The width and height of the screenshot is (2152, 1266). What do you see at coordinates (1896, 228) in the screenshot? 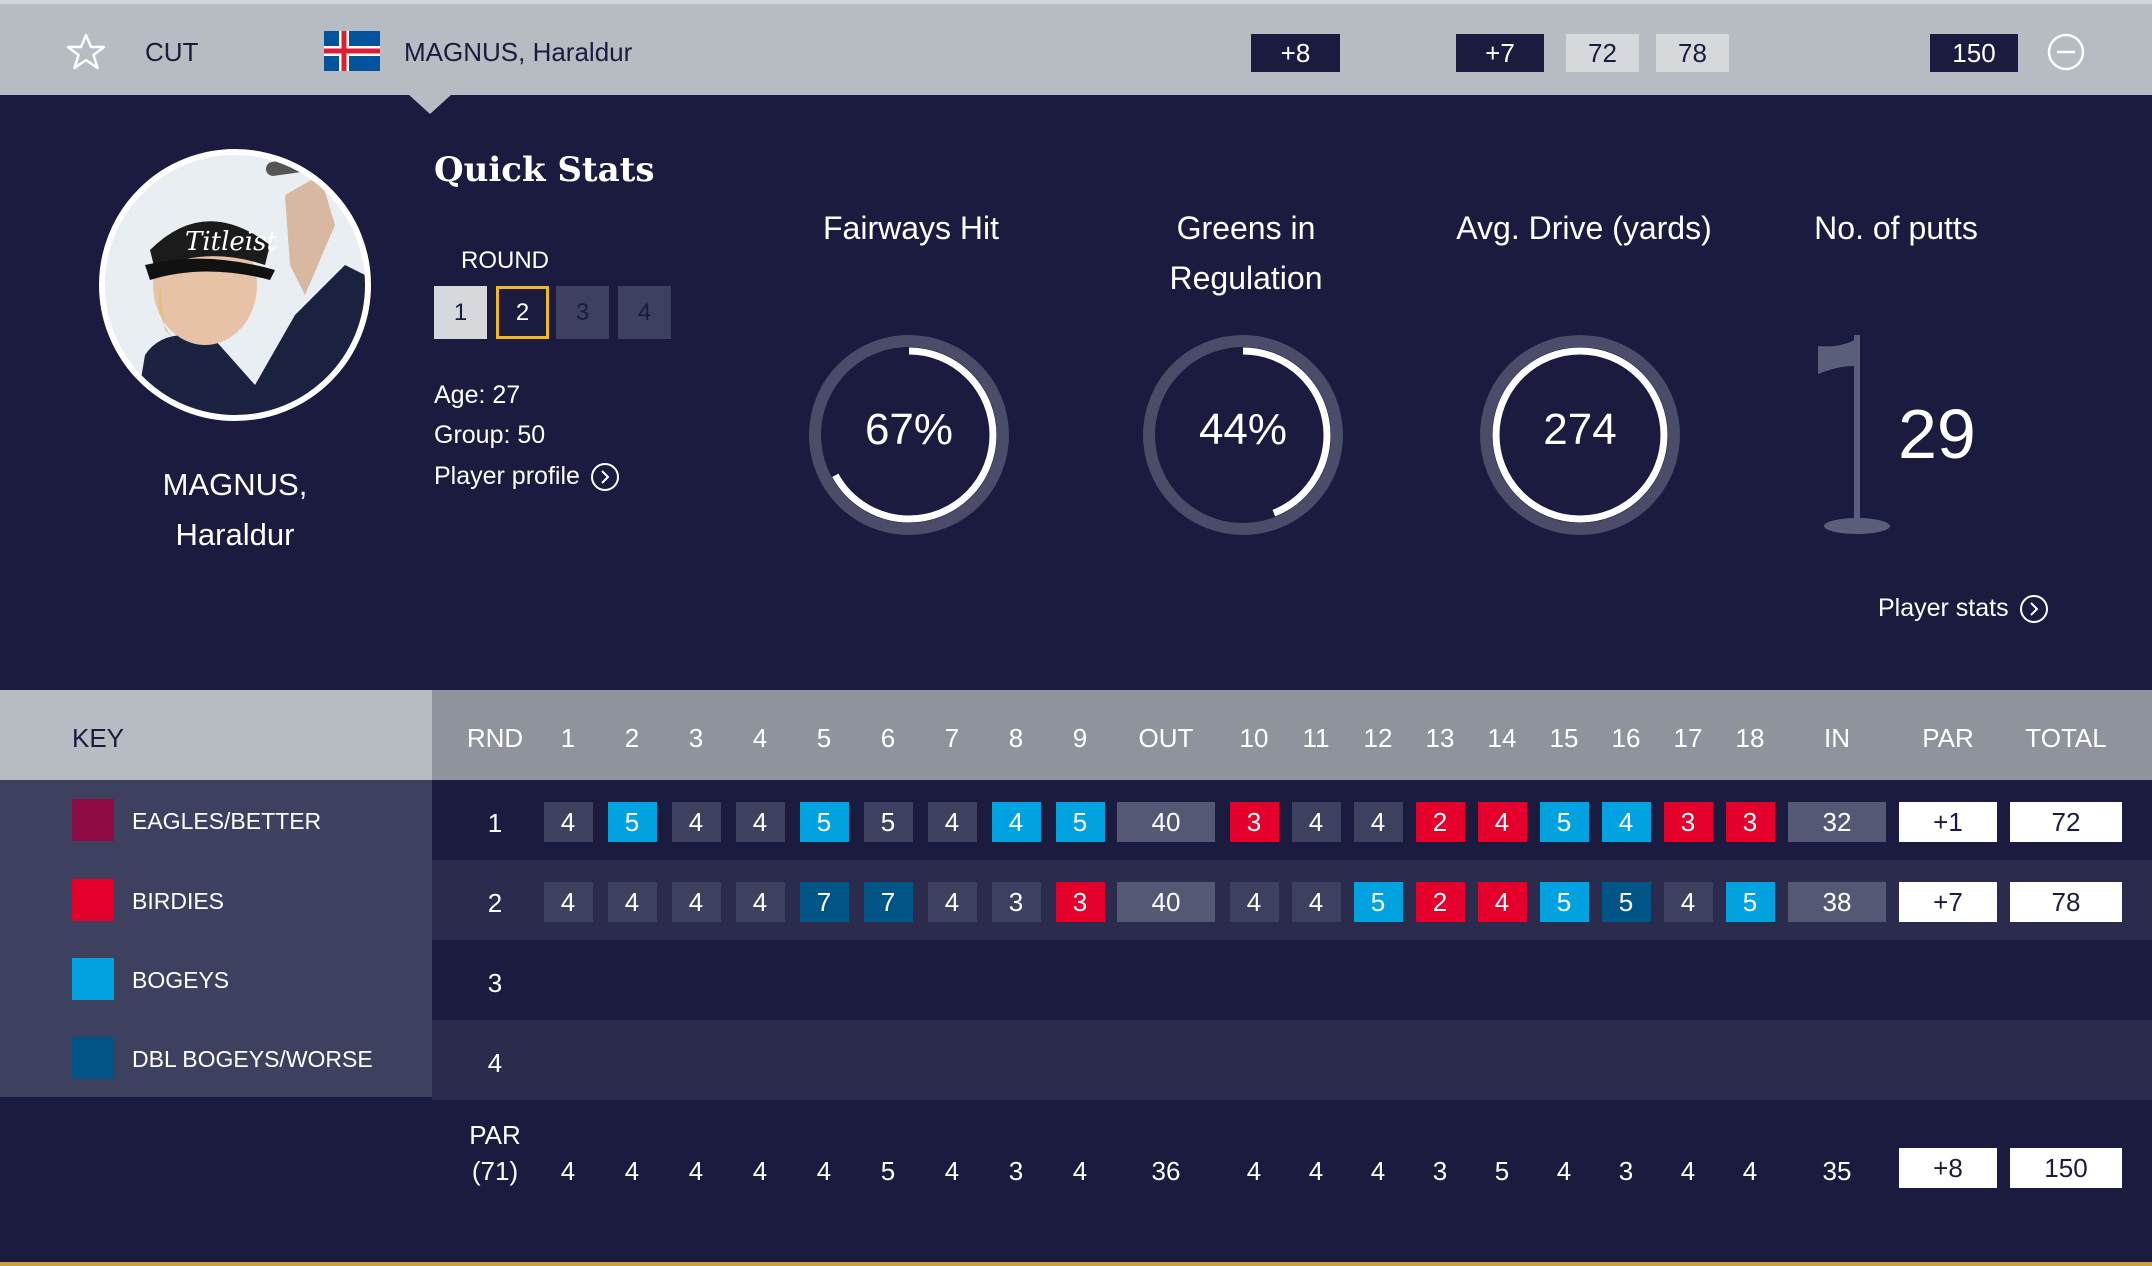
I see `putts-title: No. of putts` at bounding box center [1896, 228].